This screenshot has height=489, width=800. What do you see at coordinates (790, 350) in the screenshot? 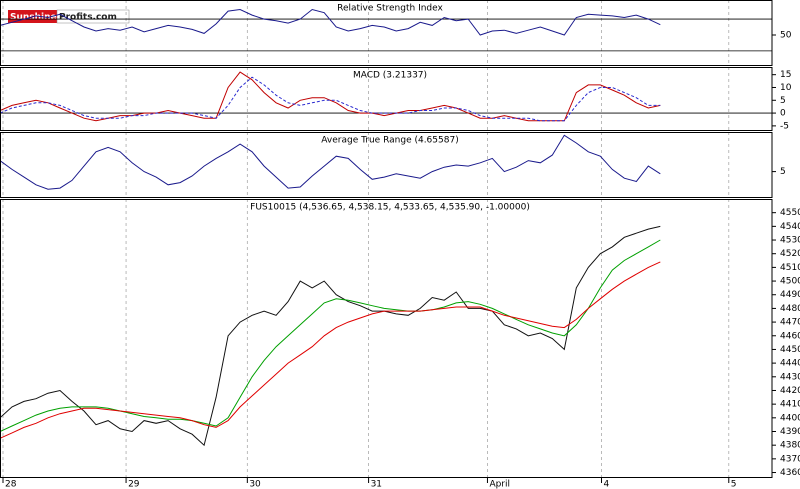
I see `y-tick-label: 4450` at bounding box center [790, 350].